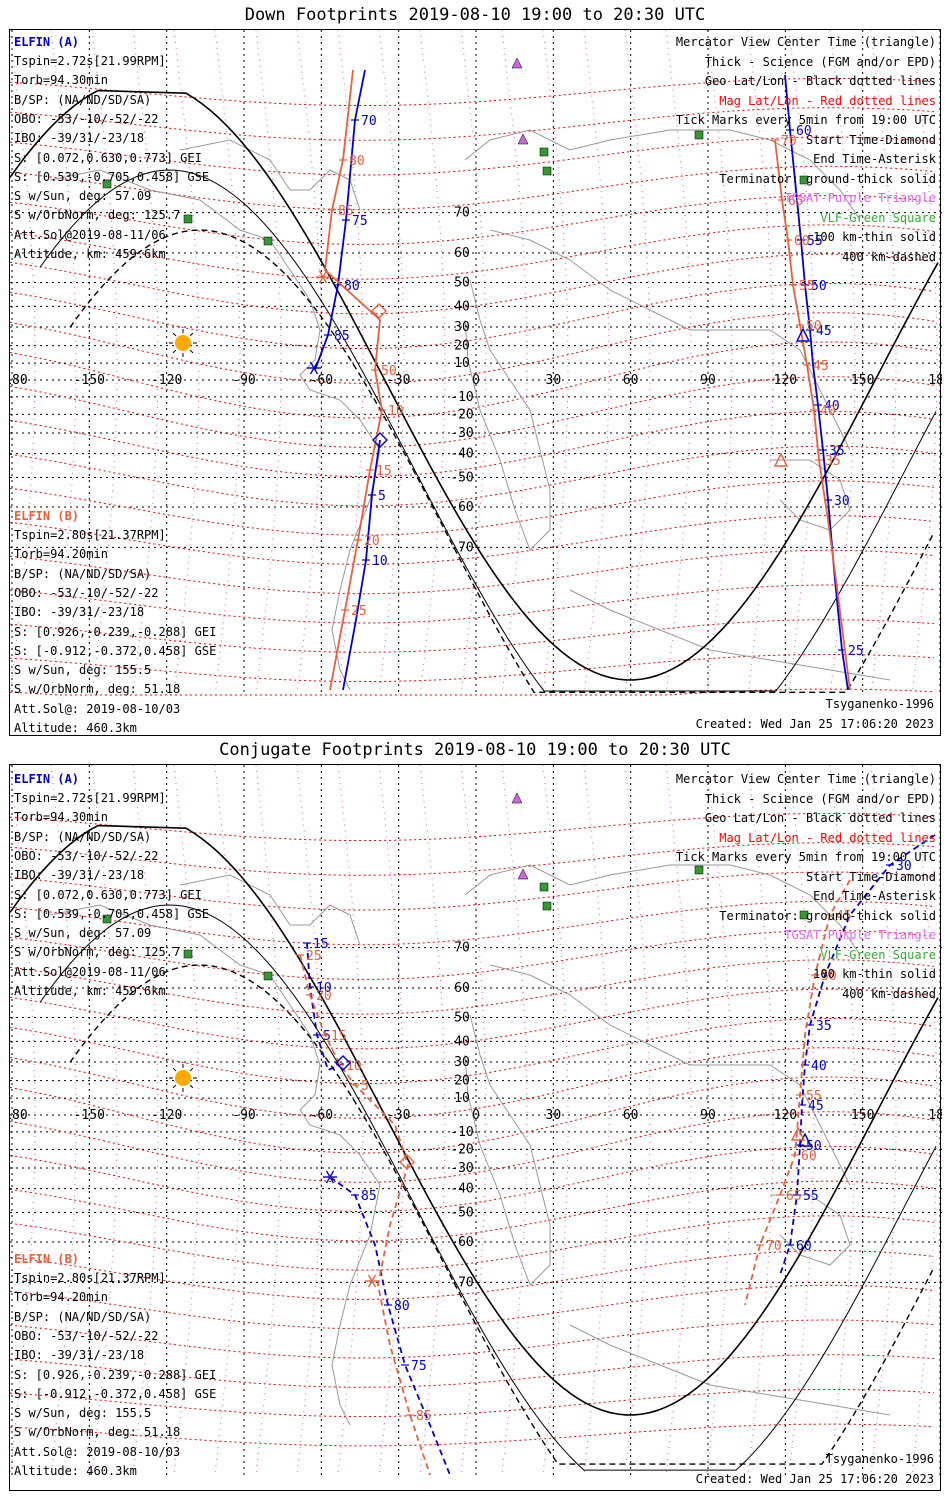 This screenshot has width=950, height=1500. What do you see at coordinates (389, 371) in the screenshot?
I see `sat-b-track-tick-label: 50` at bounding box center [389, 371].